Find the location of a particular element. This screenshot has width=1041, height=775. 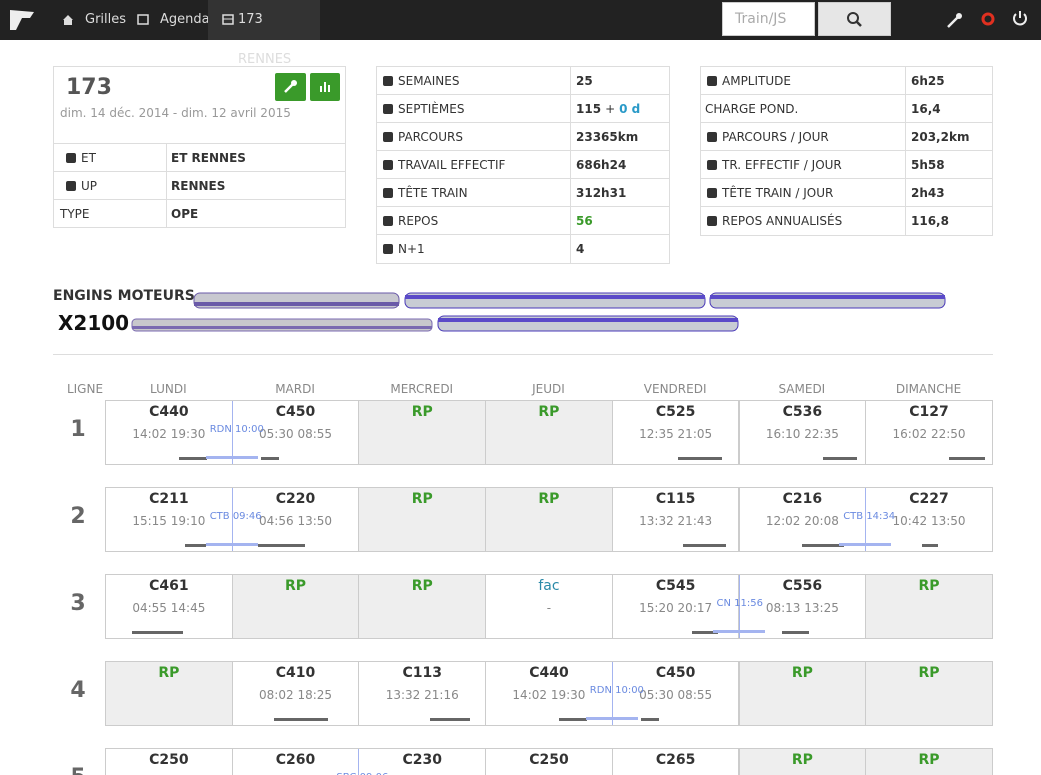

day-cell: C220 04:56 13:50 is located at coordinates (295, 519).